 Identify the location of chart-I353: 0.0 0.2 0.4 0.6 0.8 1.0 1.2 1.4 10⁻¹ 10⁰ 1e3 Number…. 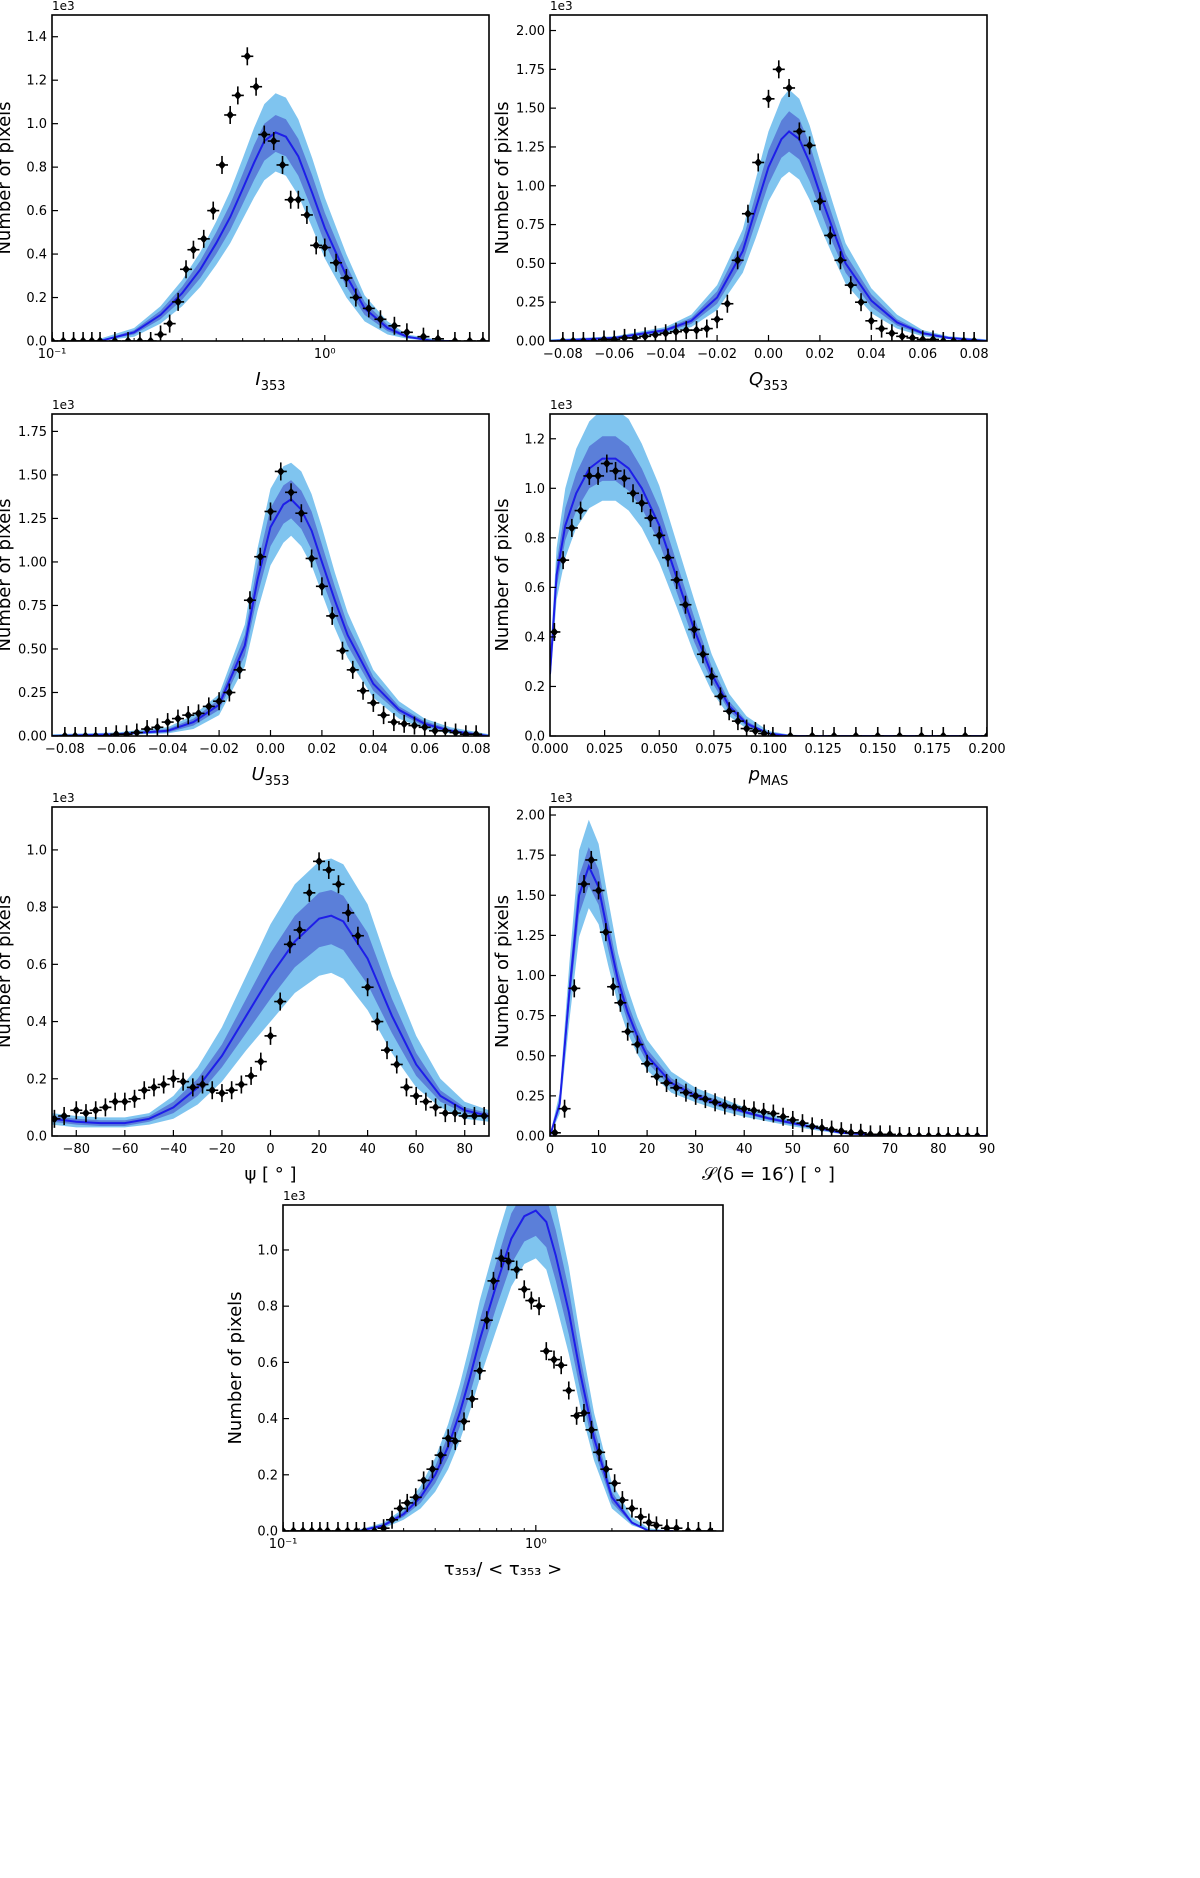
(245, 197).